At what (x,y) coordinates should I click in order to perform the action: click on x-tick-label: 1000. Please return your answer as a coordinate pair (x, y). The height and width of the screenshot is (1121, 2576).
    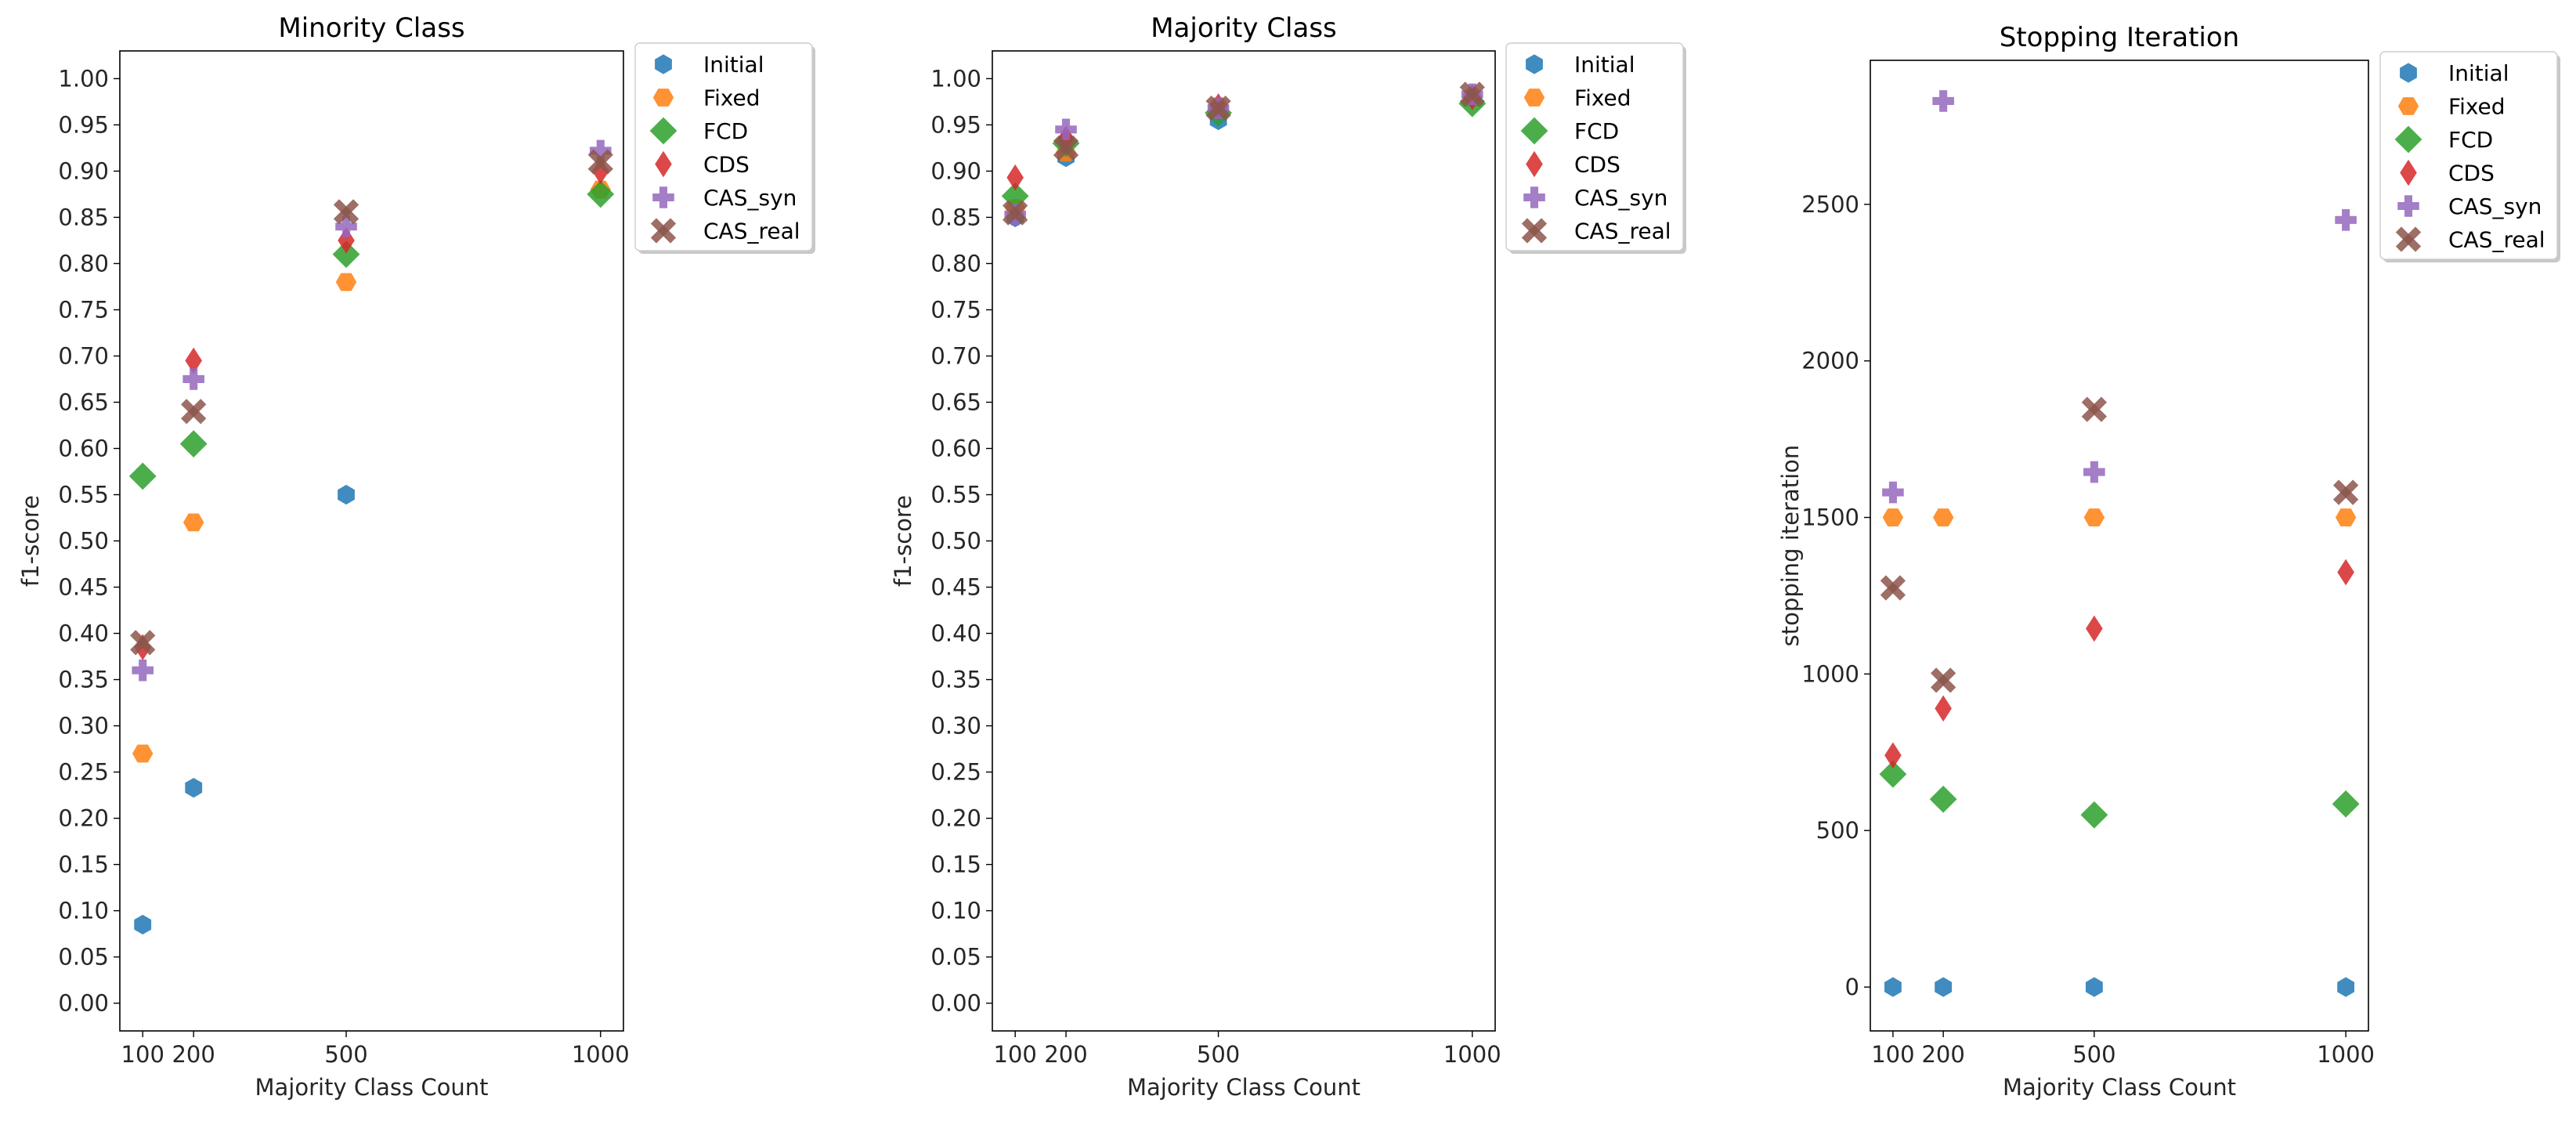
    Looking at the image, I should click on (2346, 1054).